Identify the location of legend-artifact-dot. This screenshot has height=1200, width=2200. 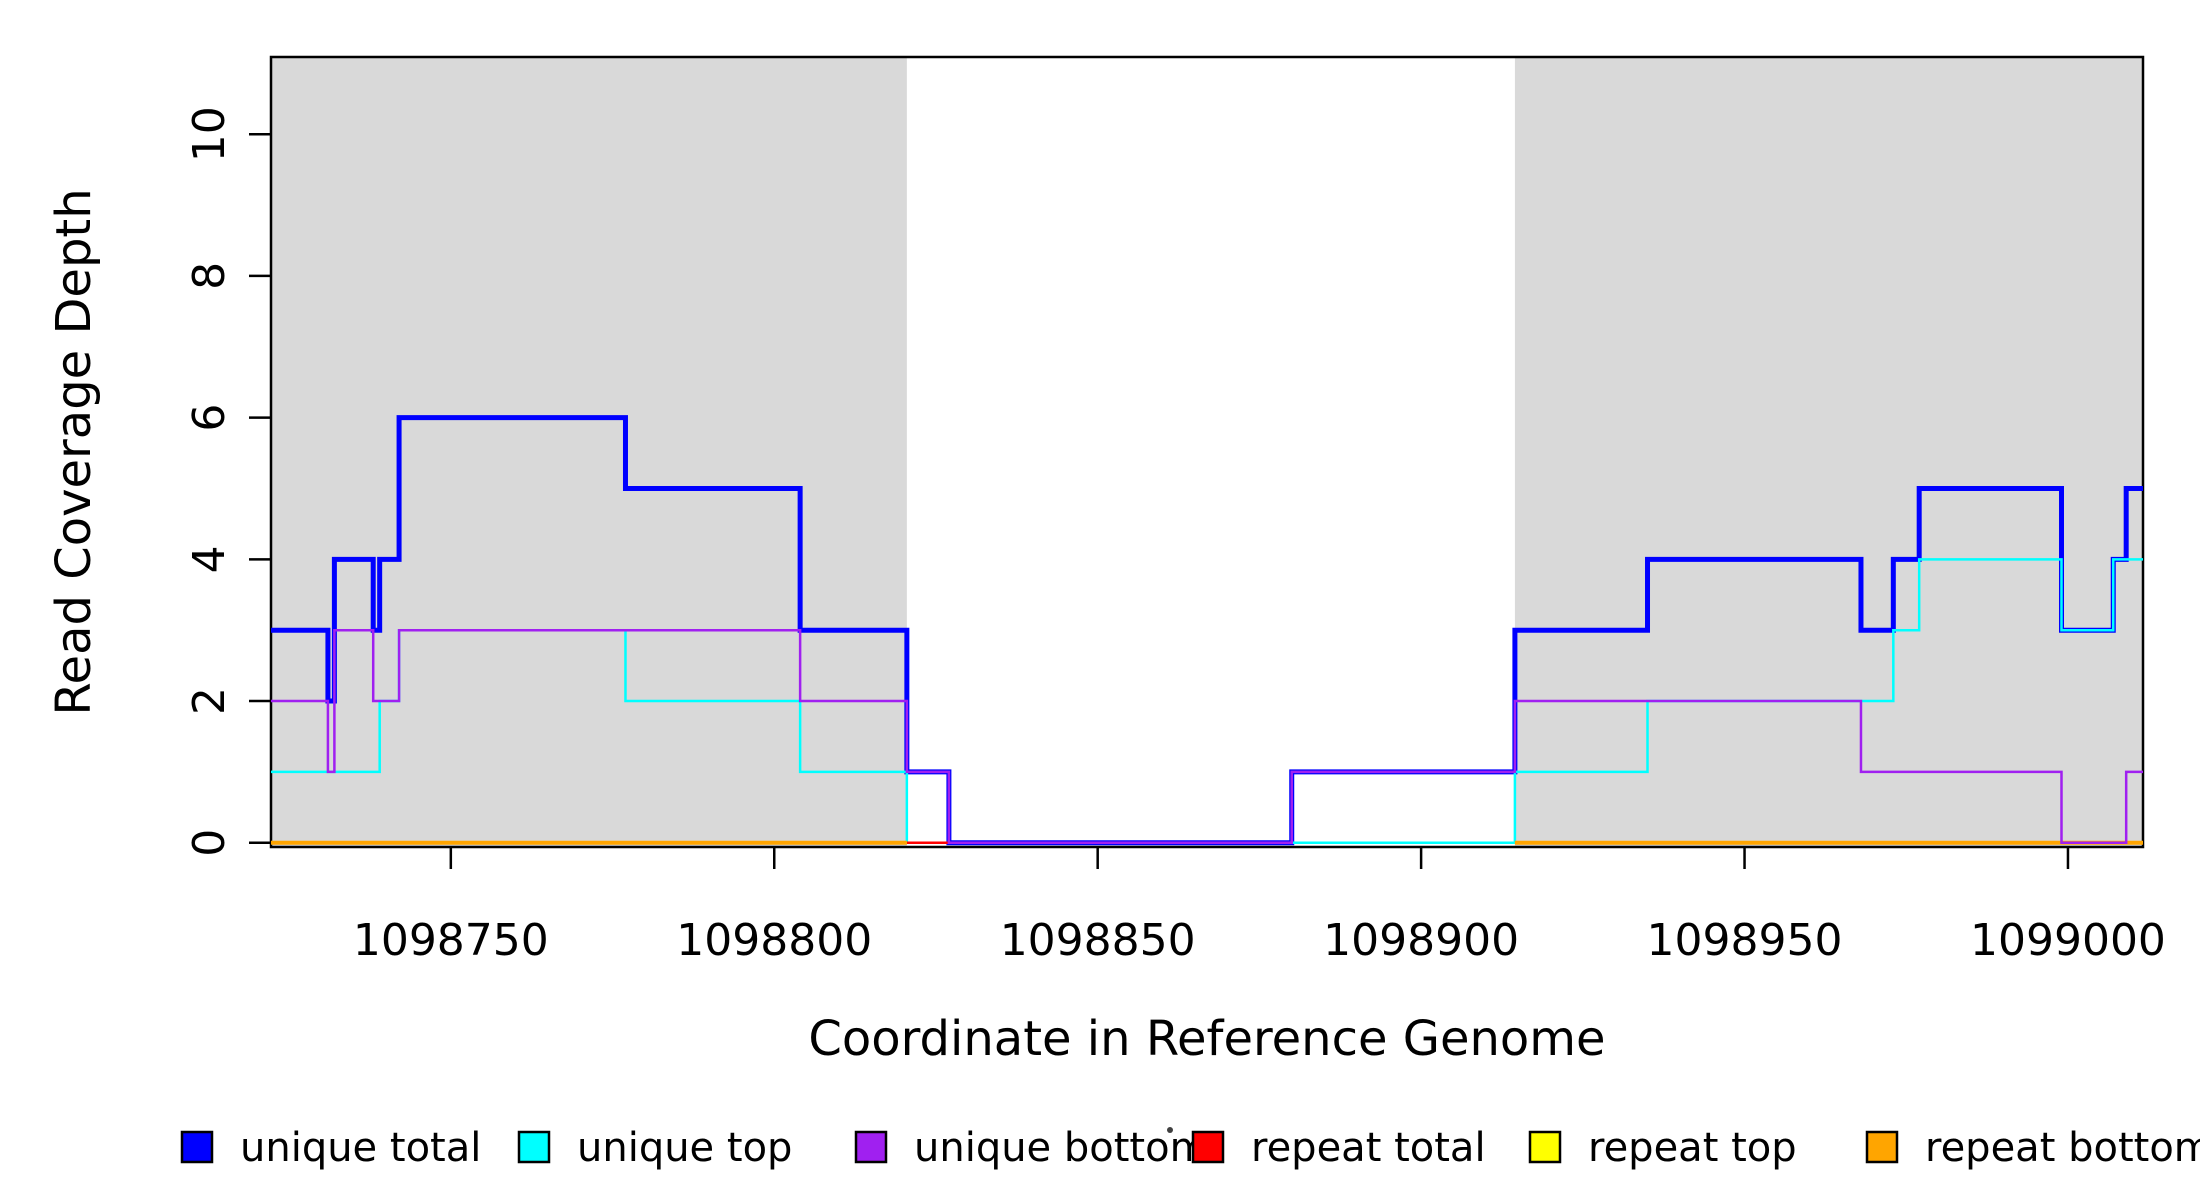
(1170, 1130).